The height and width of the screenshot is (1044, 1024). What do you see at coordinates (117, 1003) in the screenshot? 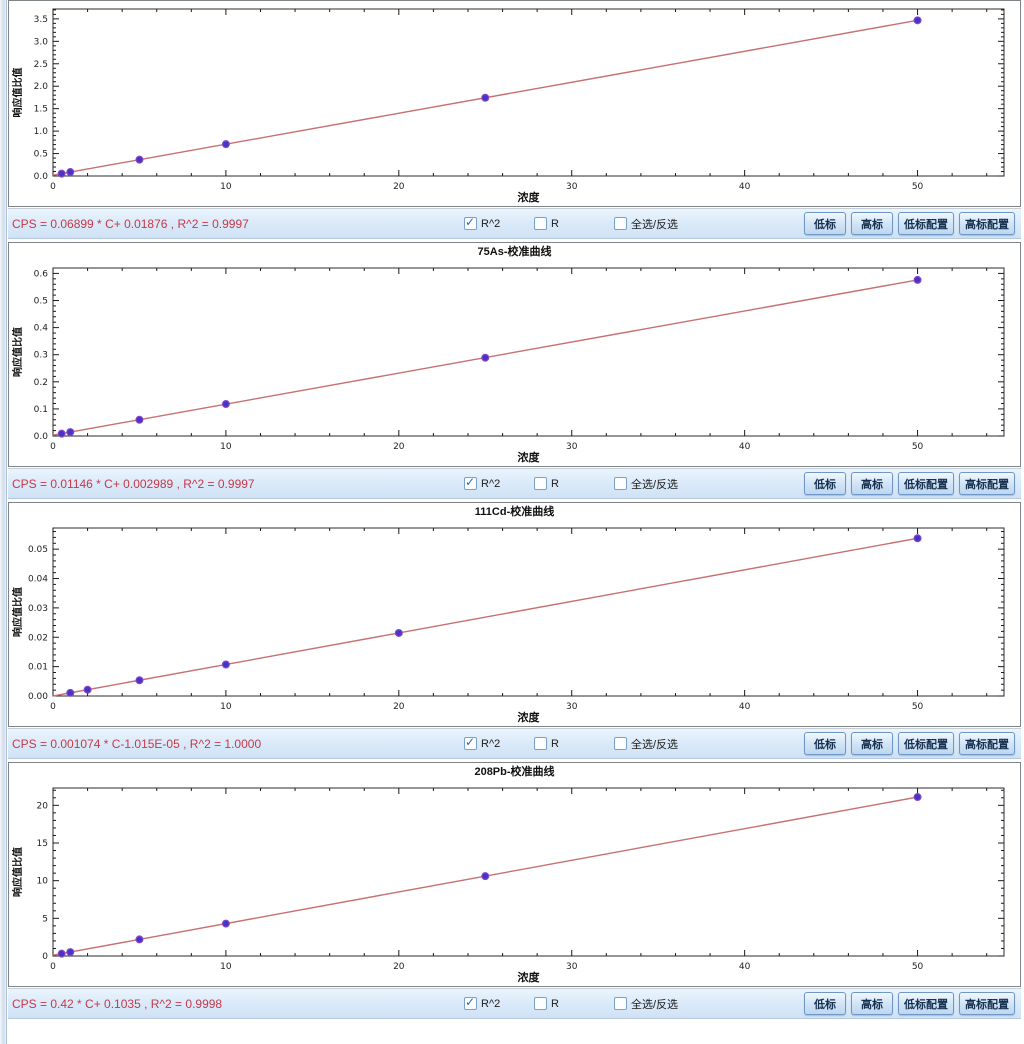
I see `formula-text: CPS = 0.42 * C+ 0.1035 , R^2 = 0.9998` at bounding box center [117, 1003].